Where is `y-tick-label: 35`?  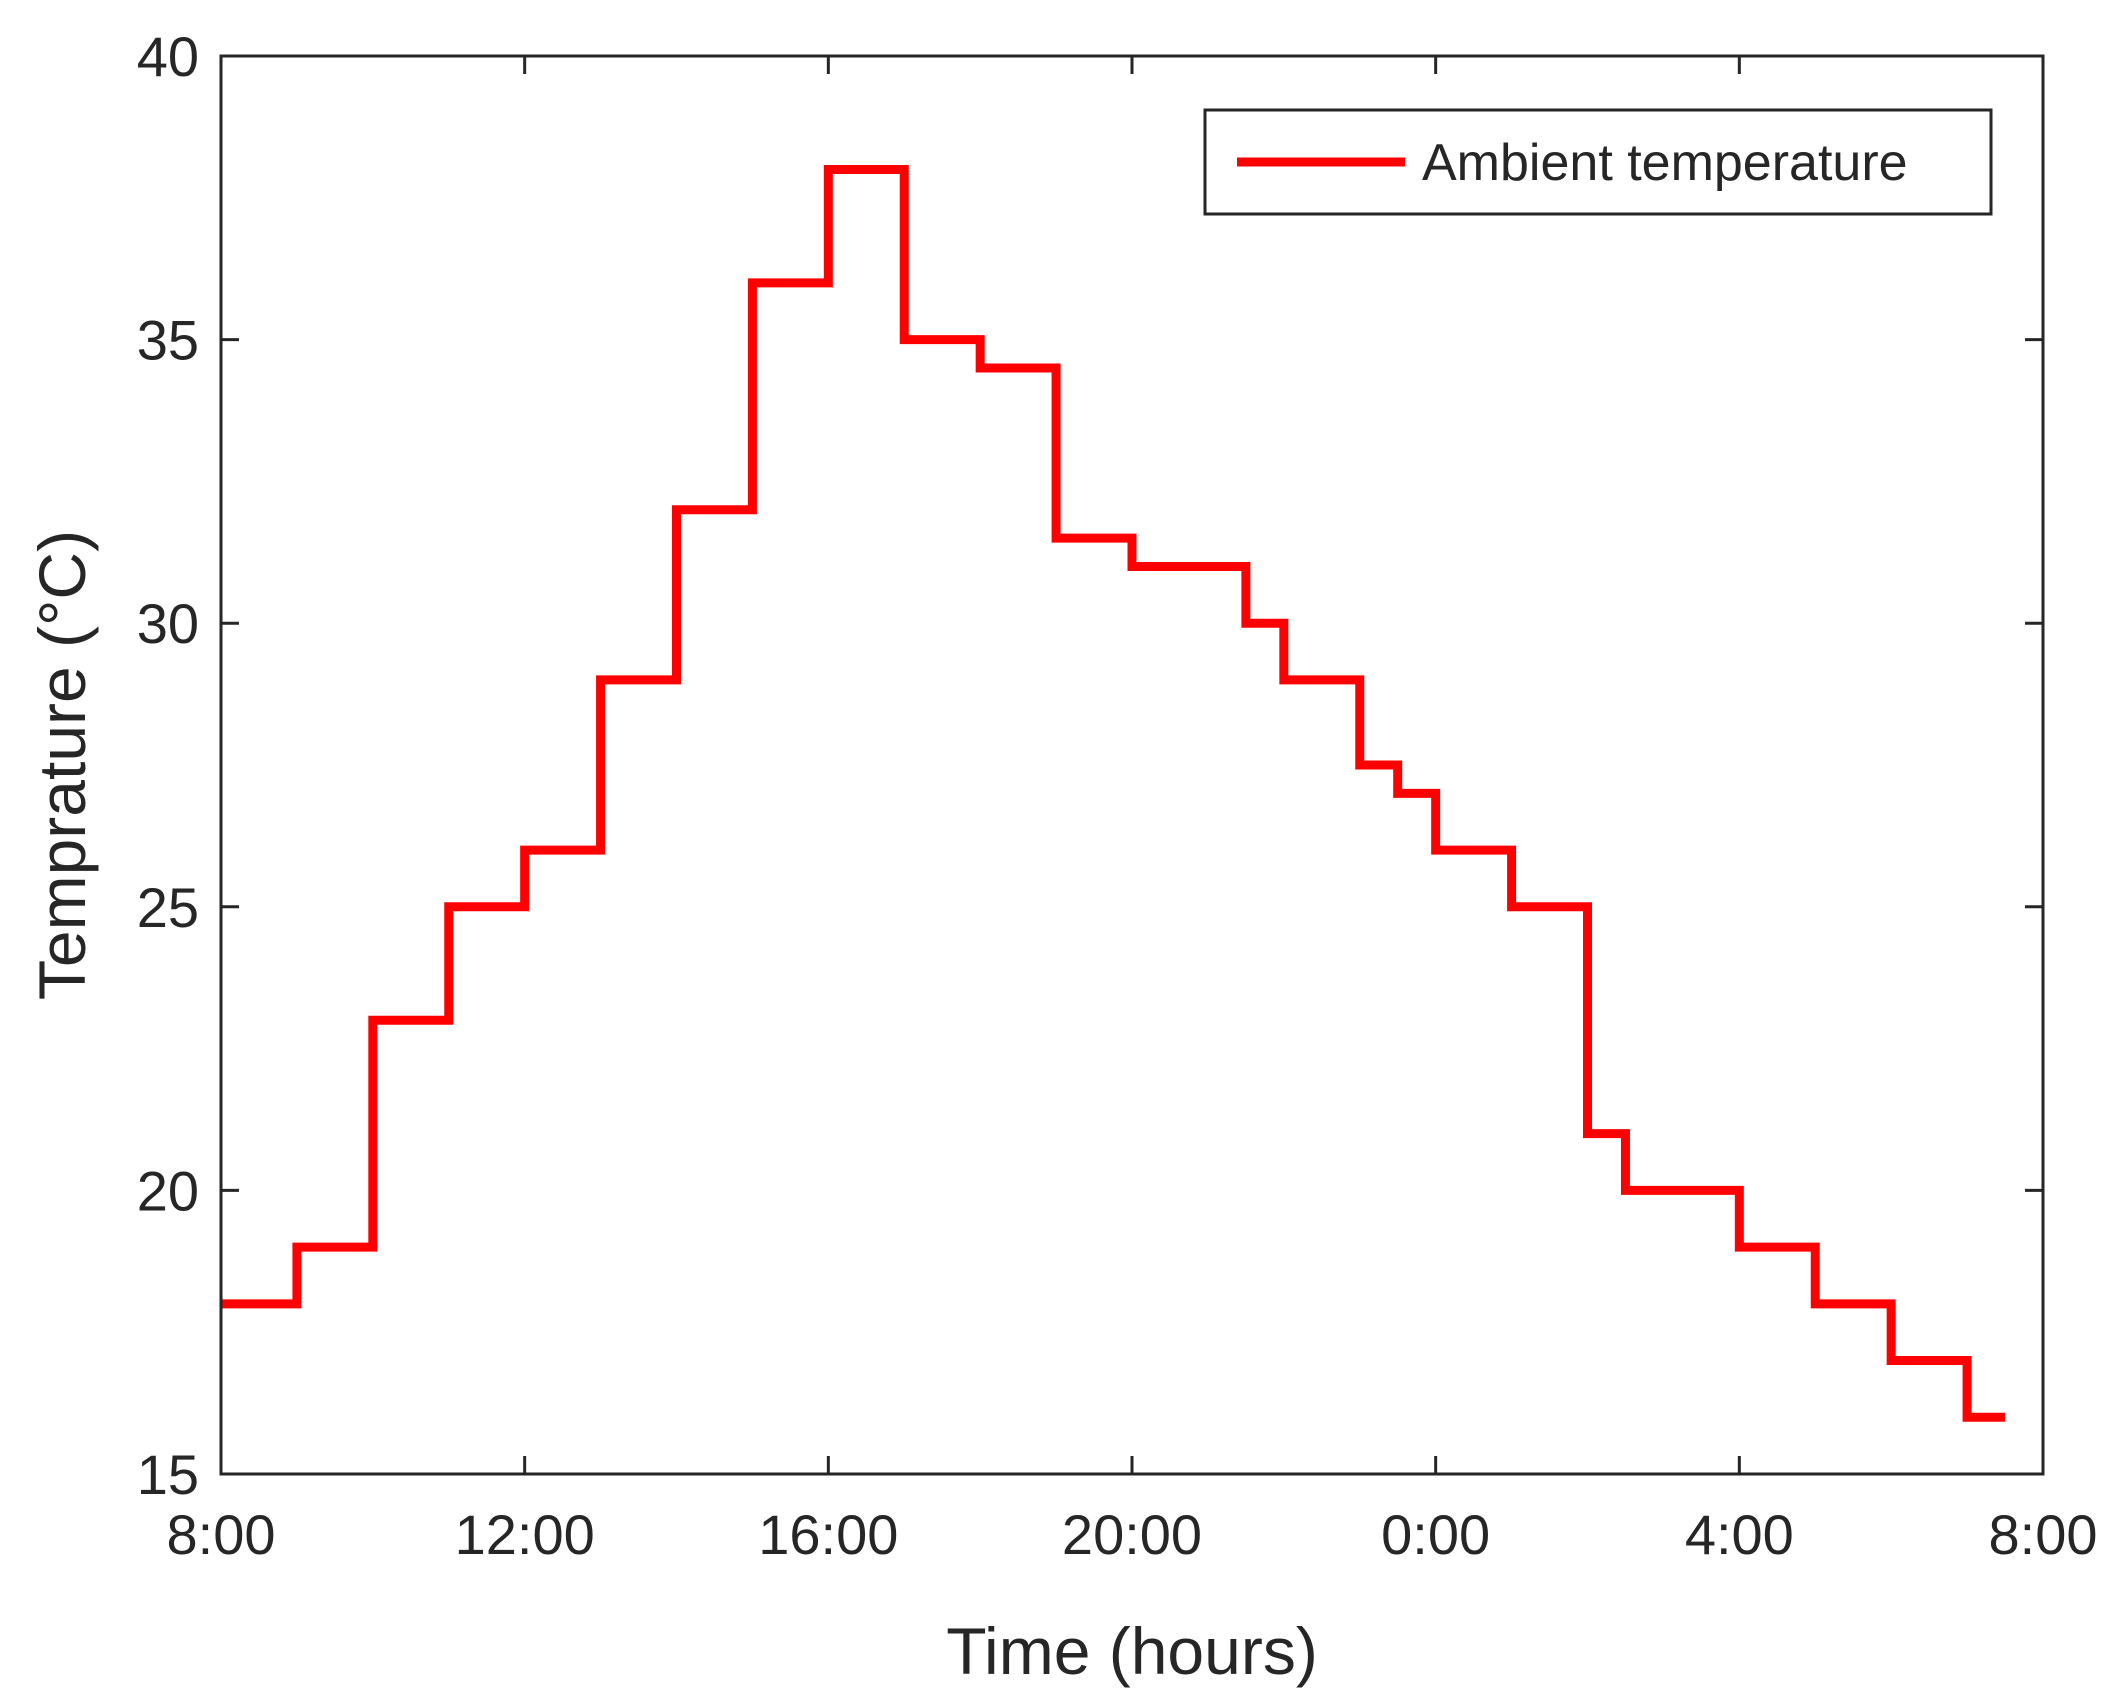
y-tick-label: 35 is located at coordinates (168, 340).